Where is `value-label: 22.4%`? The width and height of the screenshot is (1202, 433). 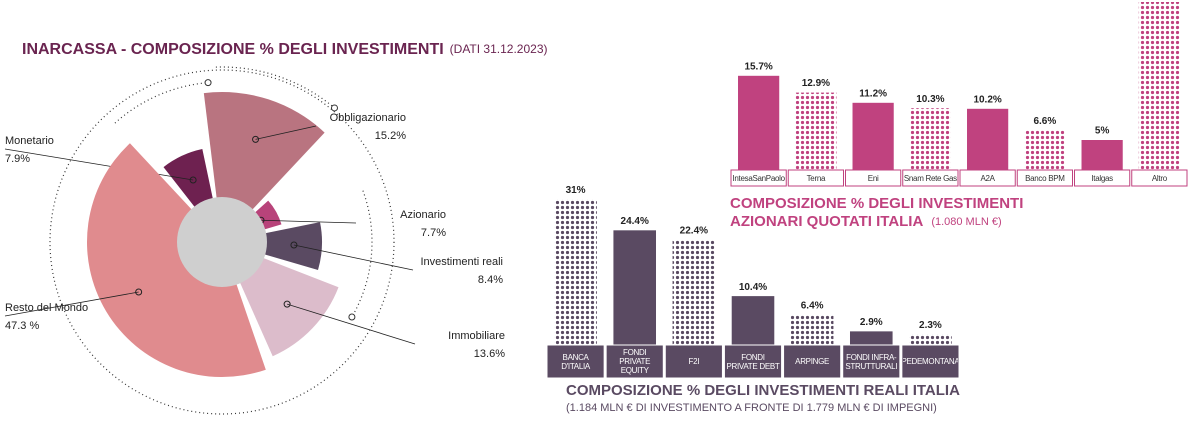 value-label: 22.4% is located at coordinates (694, 230).